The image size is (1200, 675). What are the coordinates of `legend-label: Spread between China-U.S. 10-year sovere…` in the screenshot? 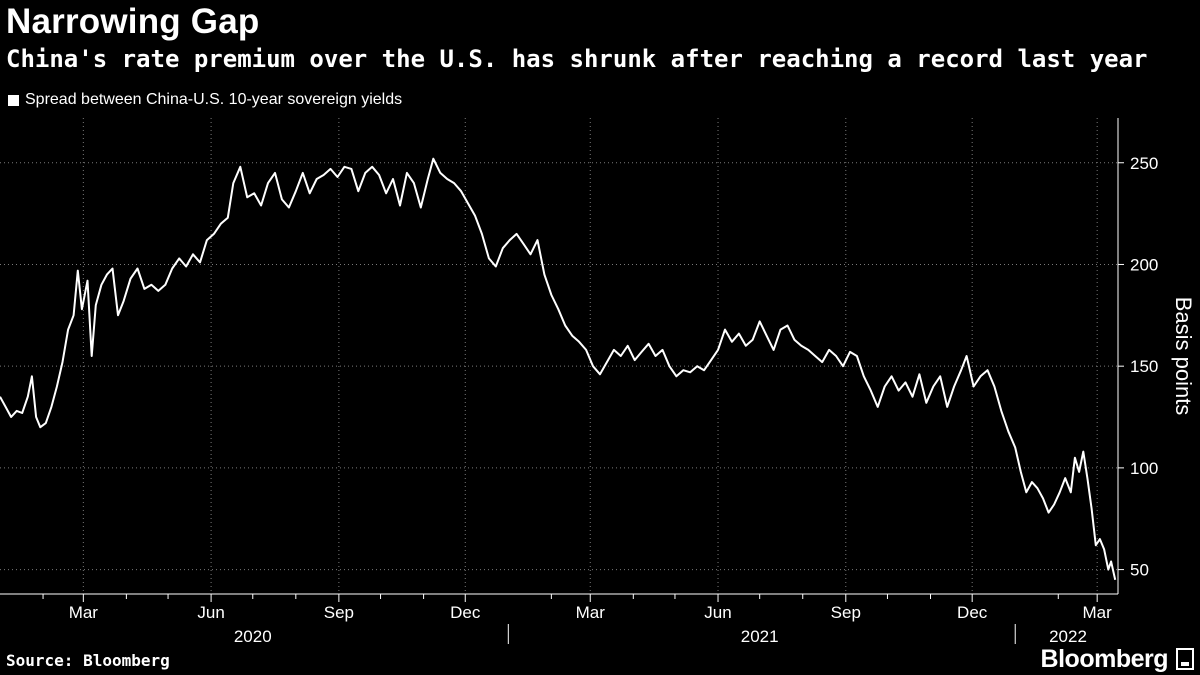 It's located at (214, 99).